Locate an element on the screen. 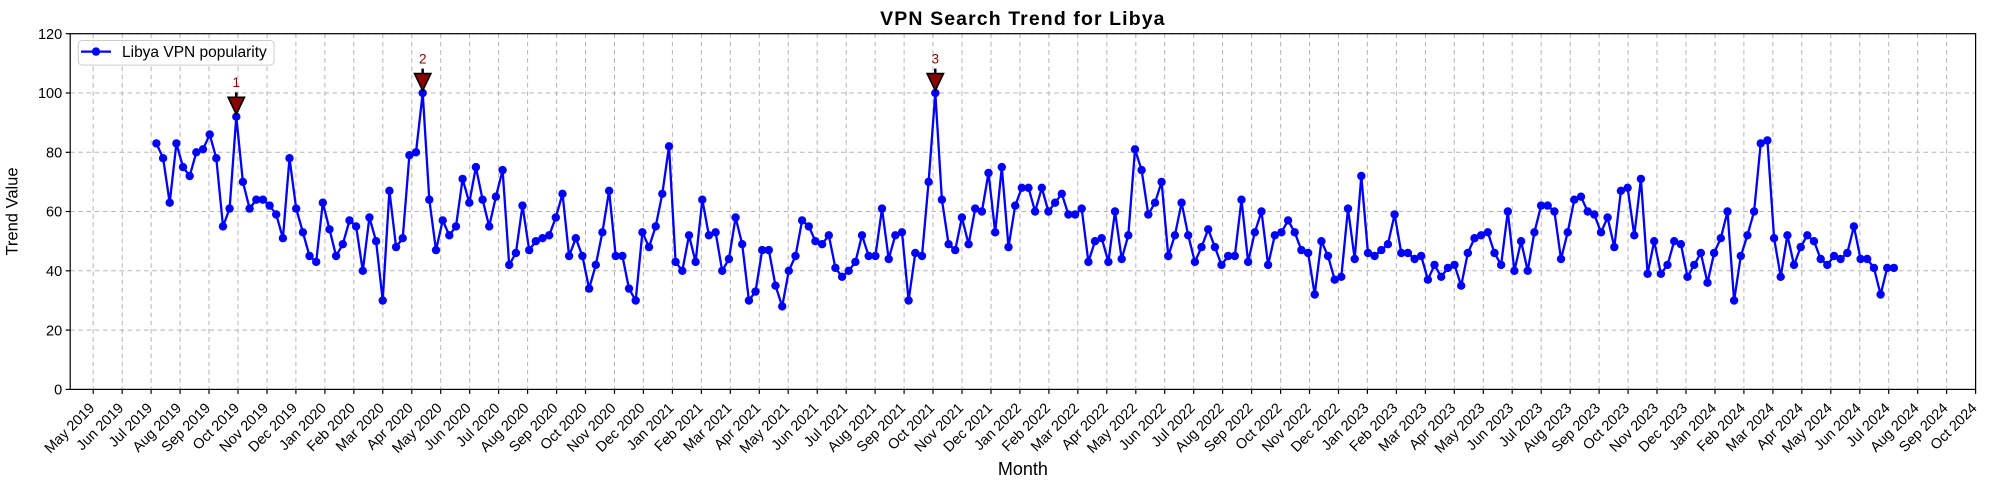  svg-text: Trend Value is located at coordinates (13, 211).